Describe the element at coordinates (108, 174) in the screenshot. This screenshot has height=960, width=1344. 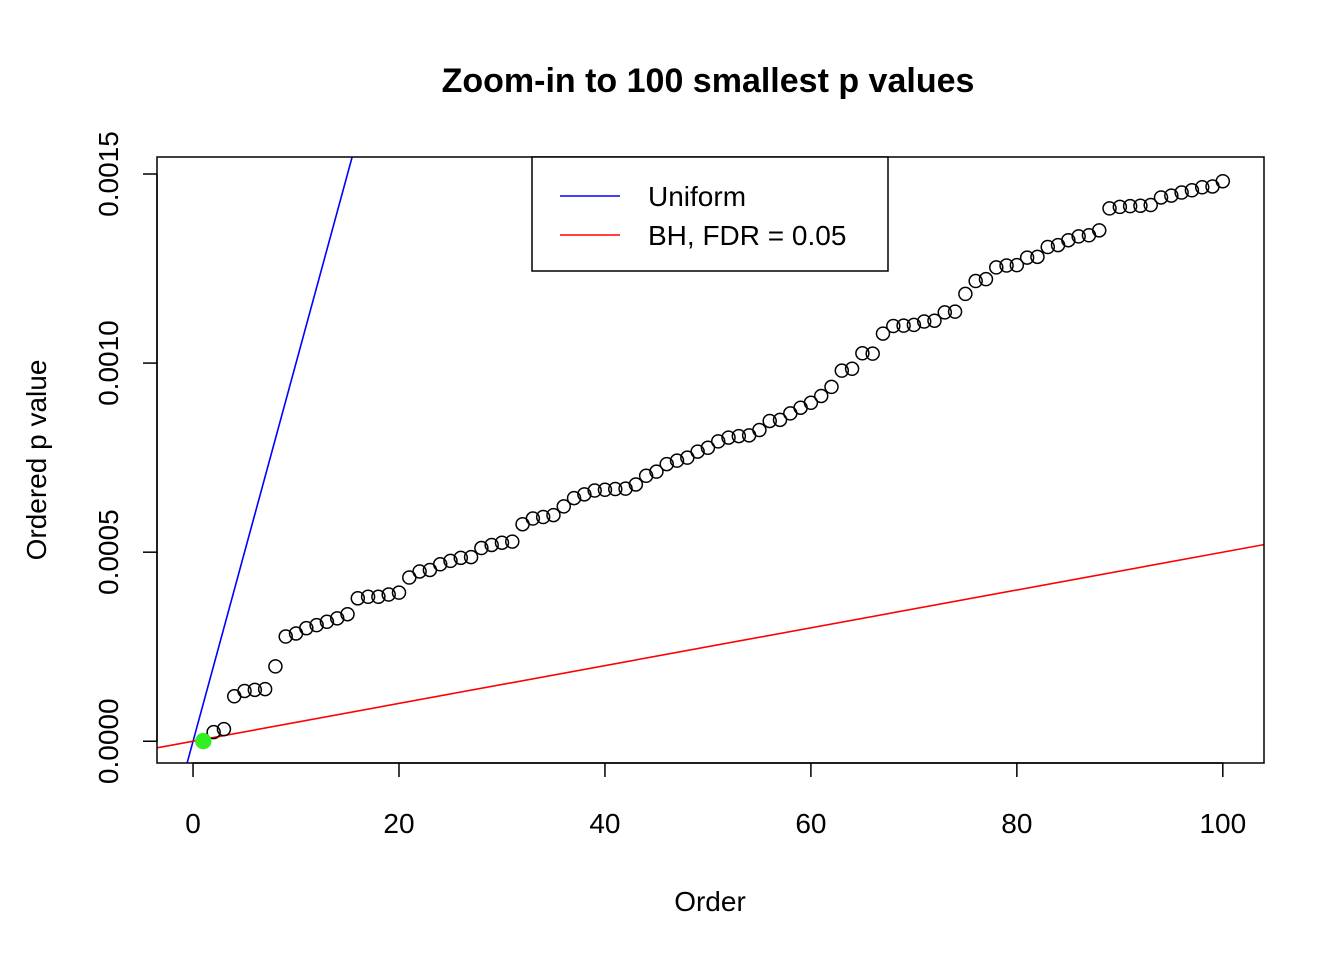
I see `y-tick-label: 0.0015` at that location.